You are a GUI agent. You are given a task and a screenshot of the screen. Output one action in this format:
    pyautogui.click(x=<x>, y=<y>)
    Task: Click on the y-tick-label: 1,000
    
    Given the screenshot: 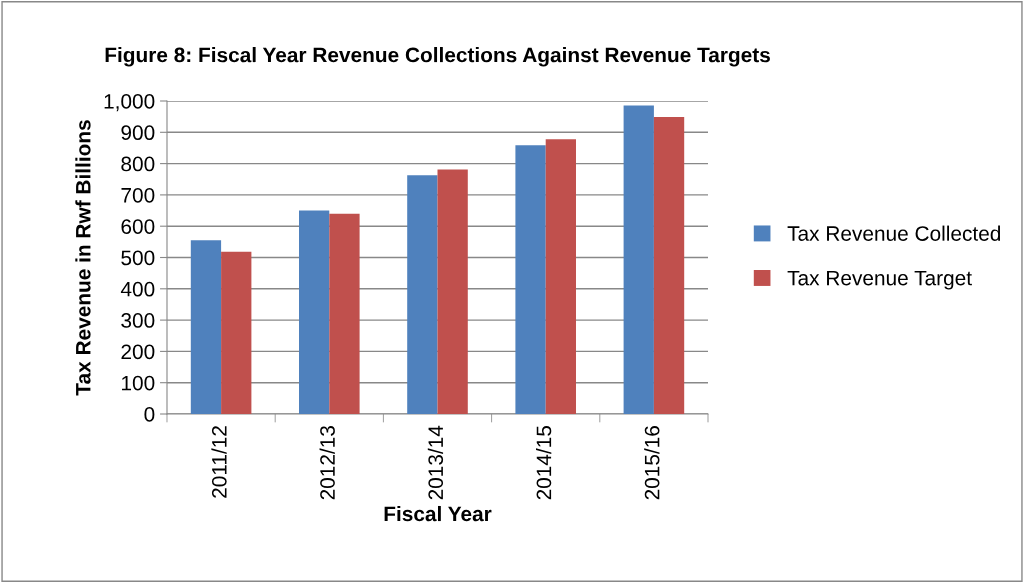 What is the action you would take?
    pyautogui.click(x=129, y=103)
    